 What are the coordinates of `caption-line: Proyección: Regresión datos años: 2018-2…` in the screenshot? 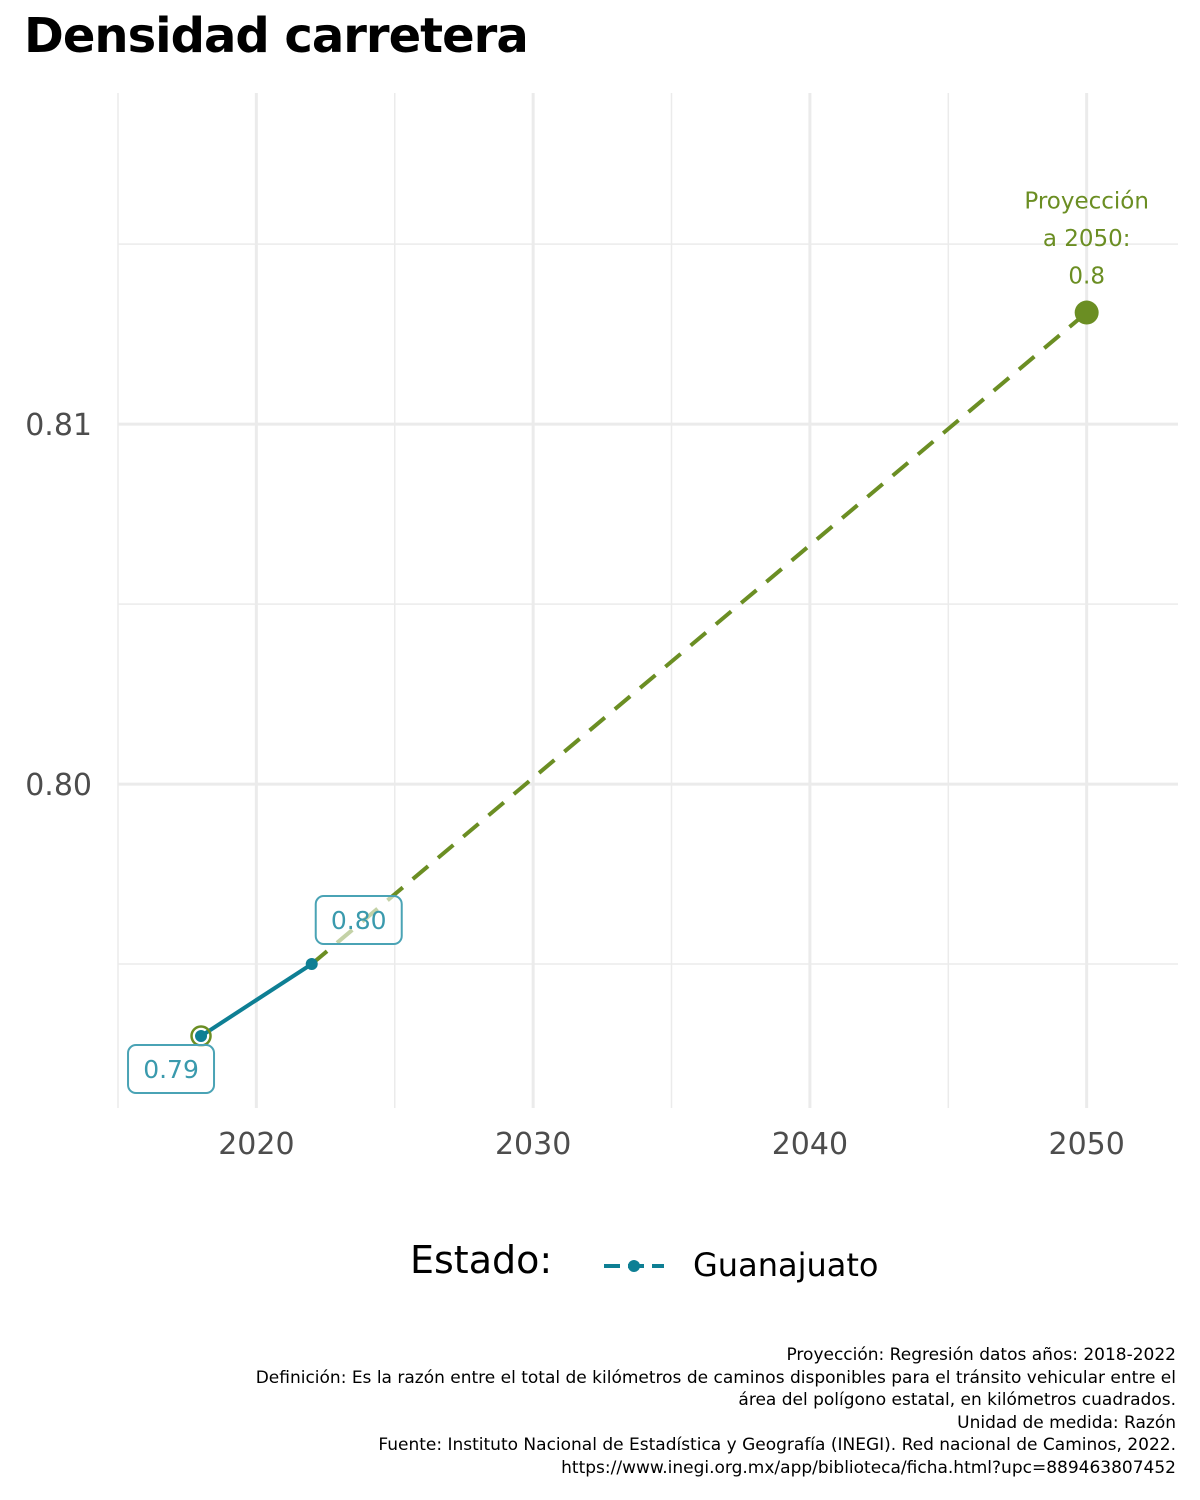 It's located at (981, 1355).